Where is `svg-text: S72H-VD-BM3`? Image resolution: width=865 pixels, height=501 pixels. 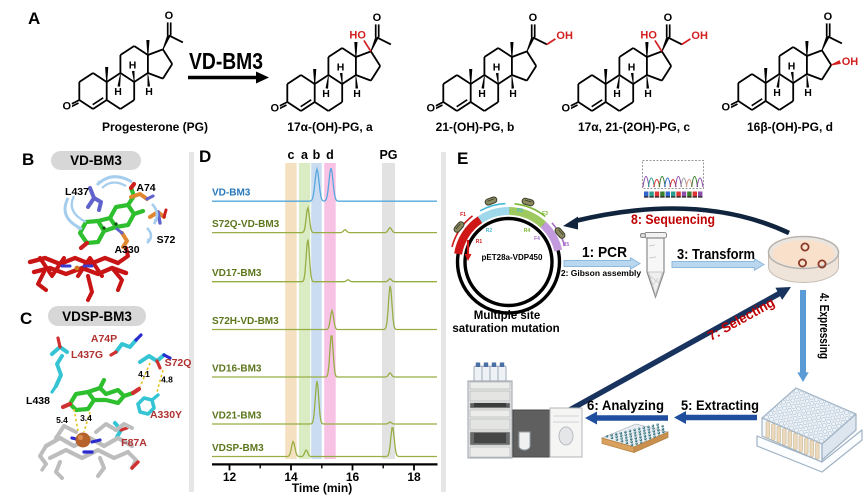
svg-text: S72H-VD-BM3 is located at coordinates (245, 321).